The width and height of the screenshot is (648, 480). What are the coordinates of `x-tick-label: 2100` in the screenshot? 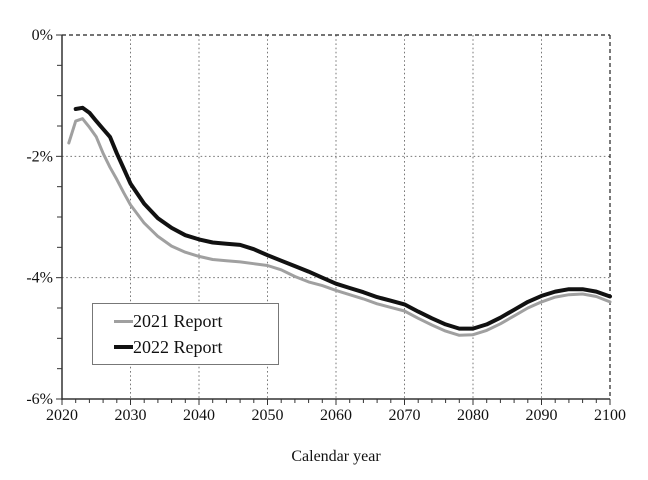 It's located at (610, 415).